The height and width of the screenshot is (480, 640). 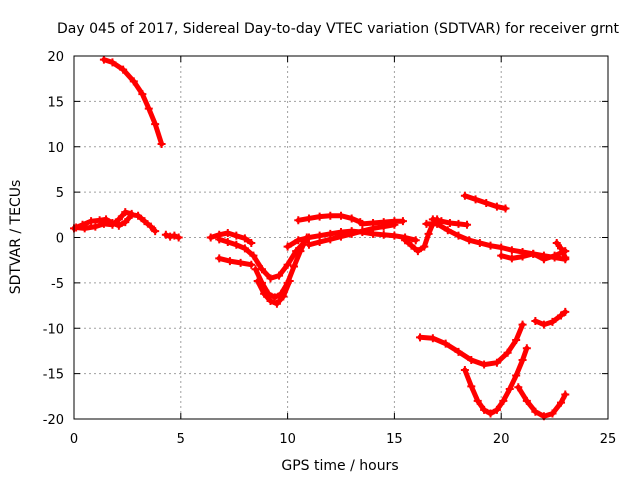 I want to click on y-tick-label-4: 0, so click(x=60, y=239).